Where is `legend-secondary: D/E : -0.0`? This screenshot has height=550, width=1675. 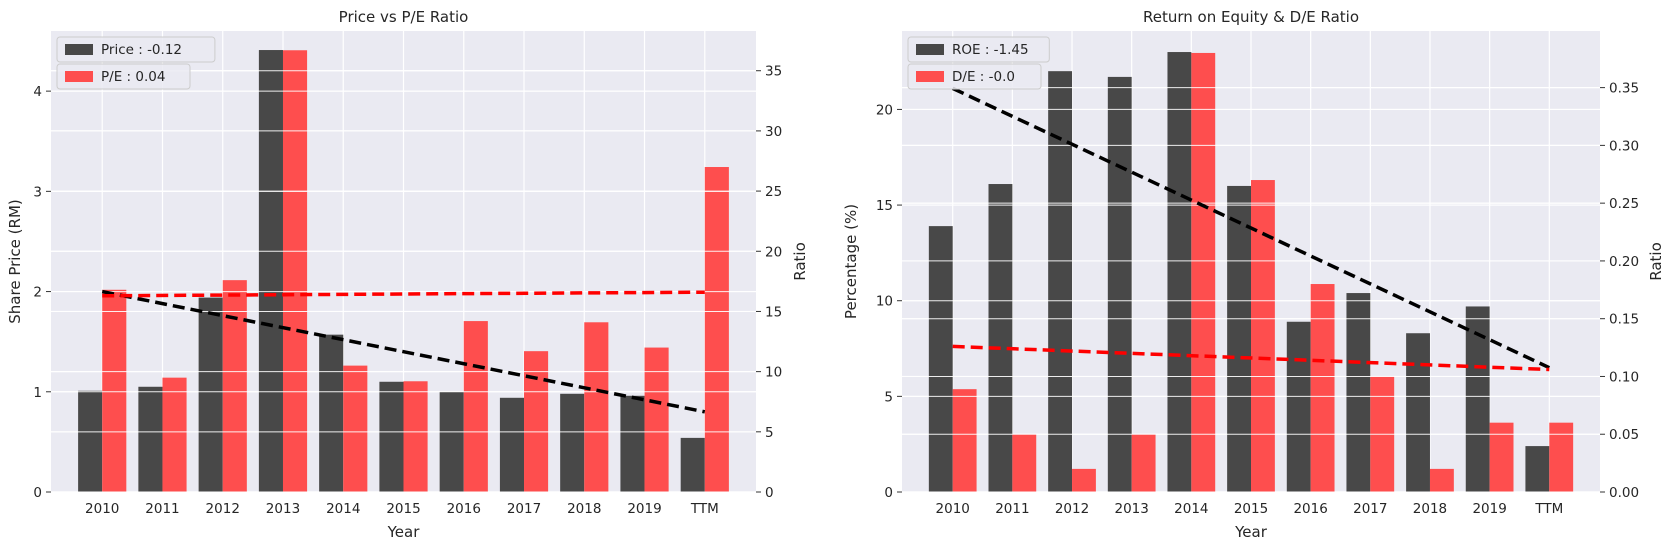 legend-secondary: D/E : -0.0 is located at coordinates (974, 76).